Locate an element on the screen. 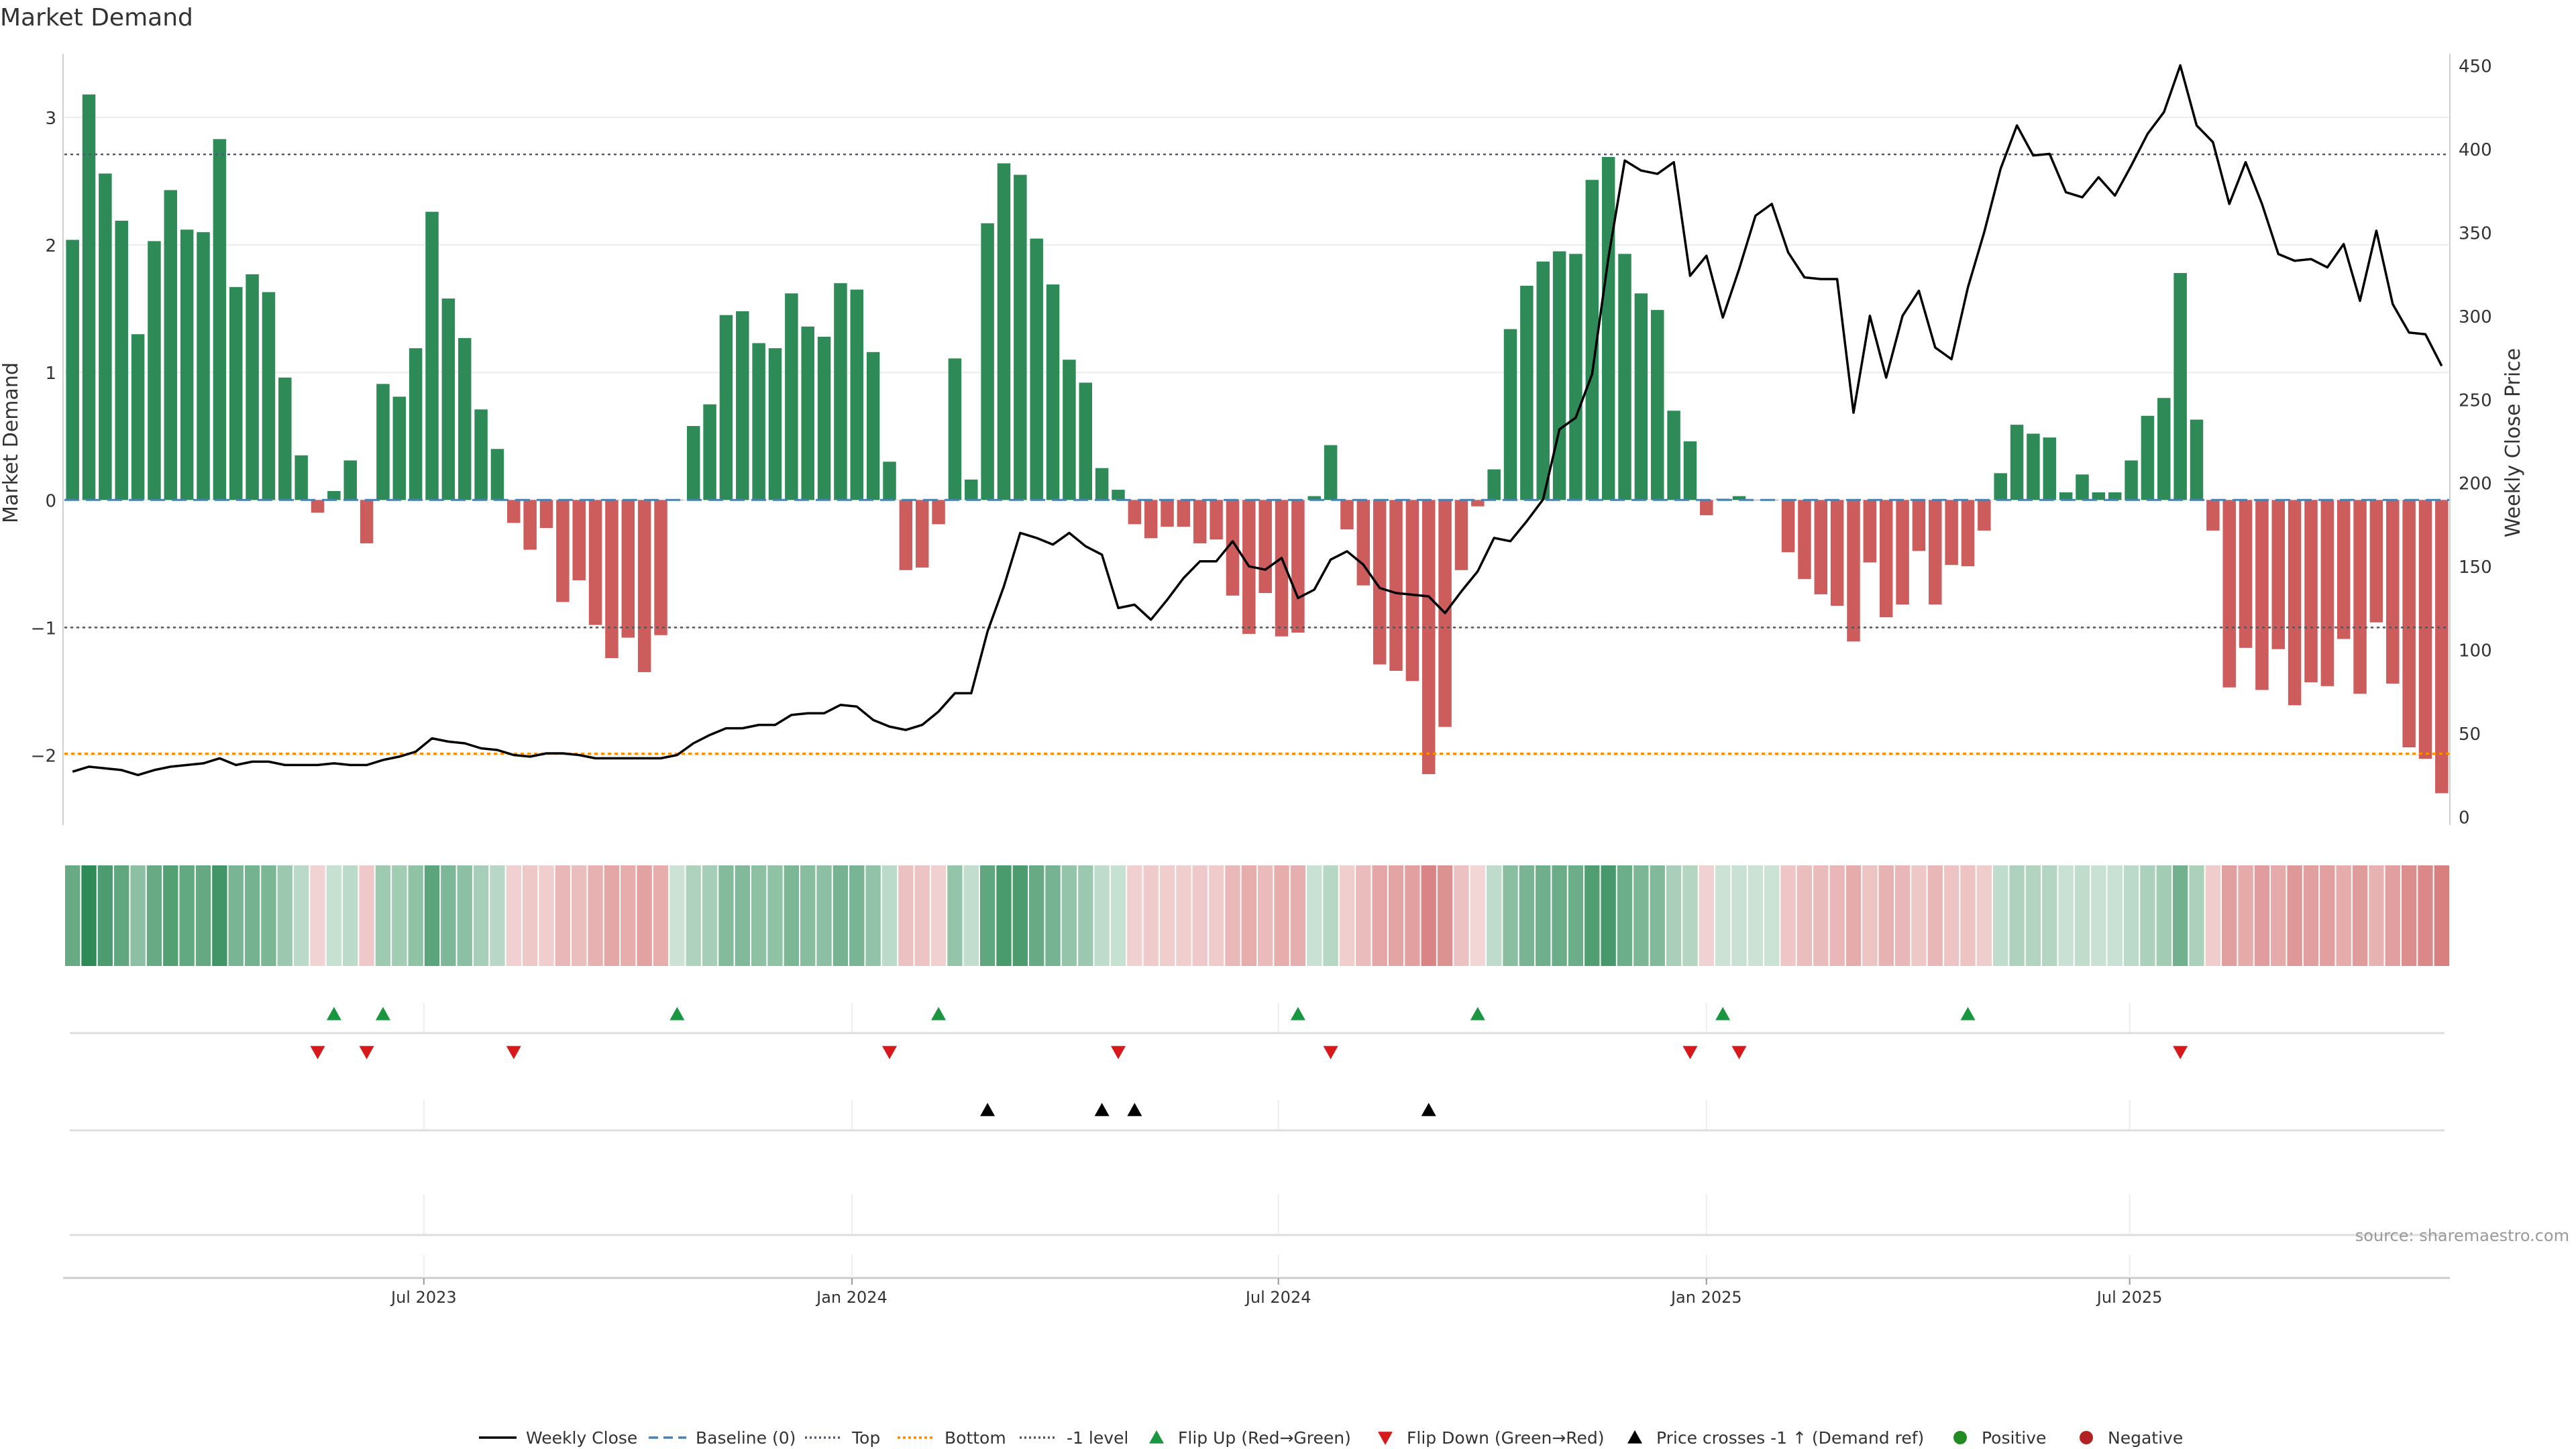  legend-label: Bottom is located at coordinates (975, 1438).